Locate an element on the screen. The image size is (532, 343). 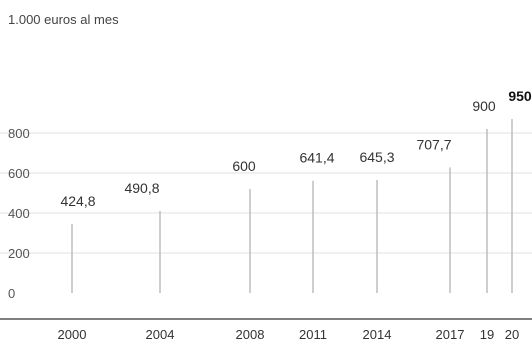
value-label: 600 is located at coordinates (244, 166).